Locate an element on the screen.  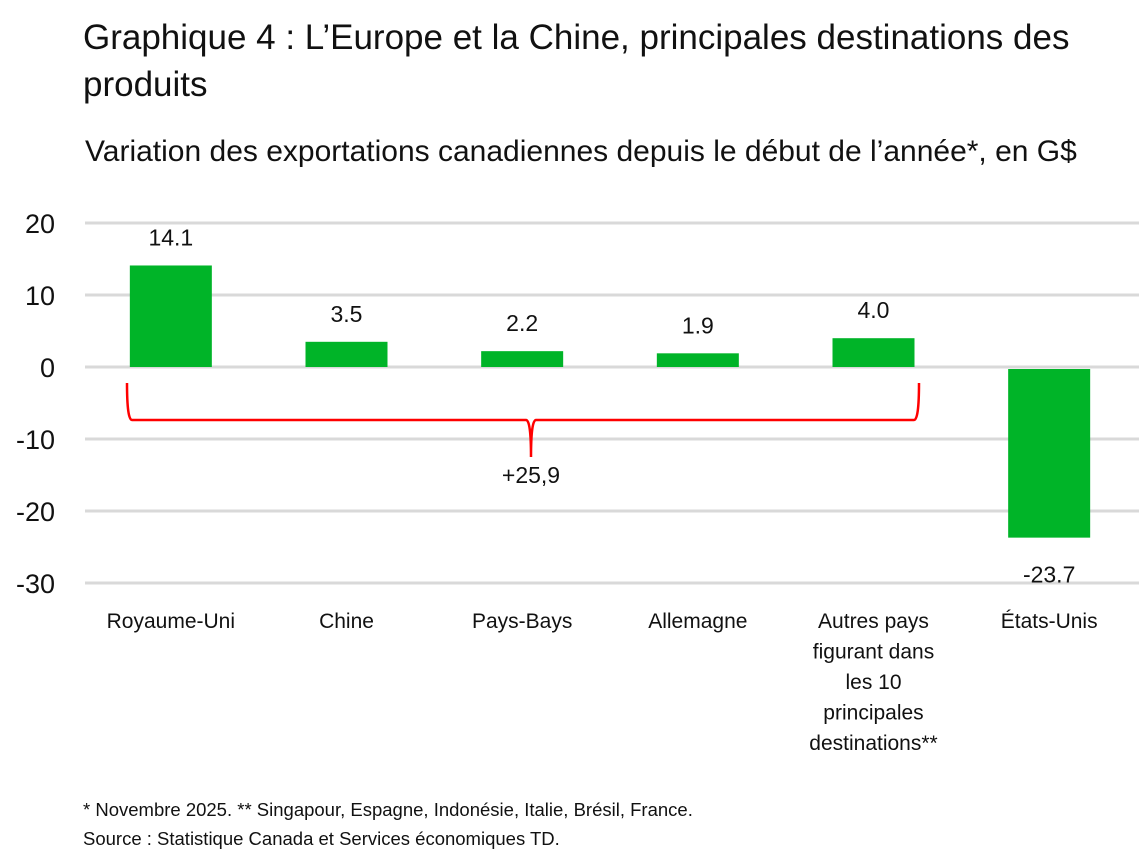
x-tick-label: principales is located at coordinates (873, 713).